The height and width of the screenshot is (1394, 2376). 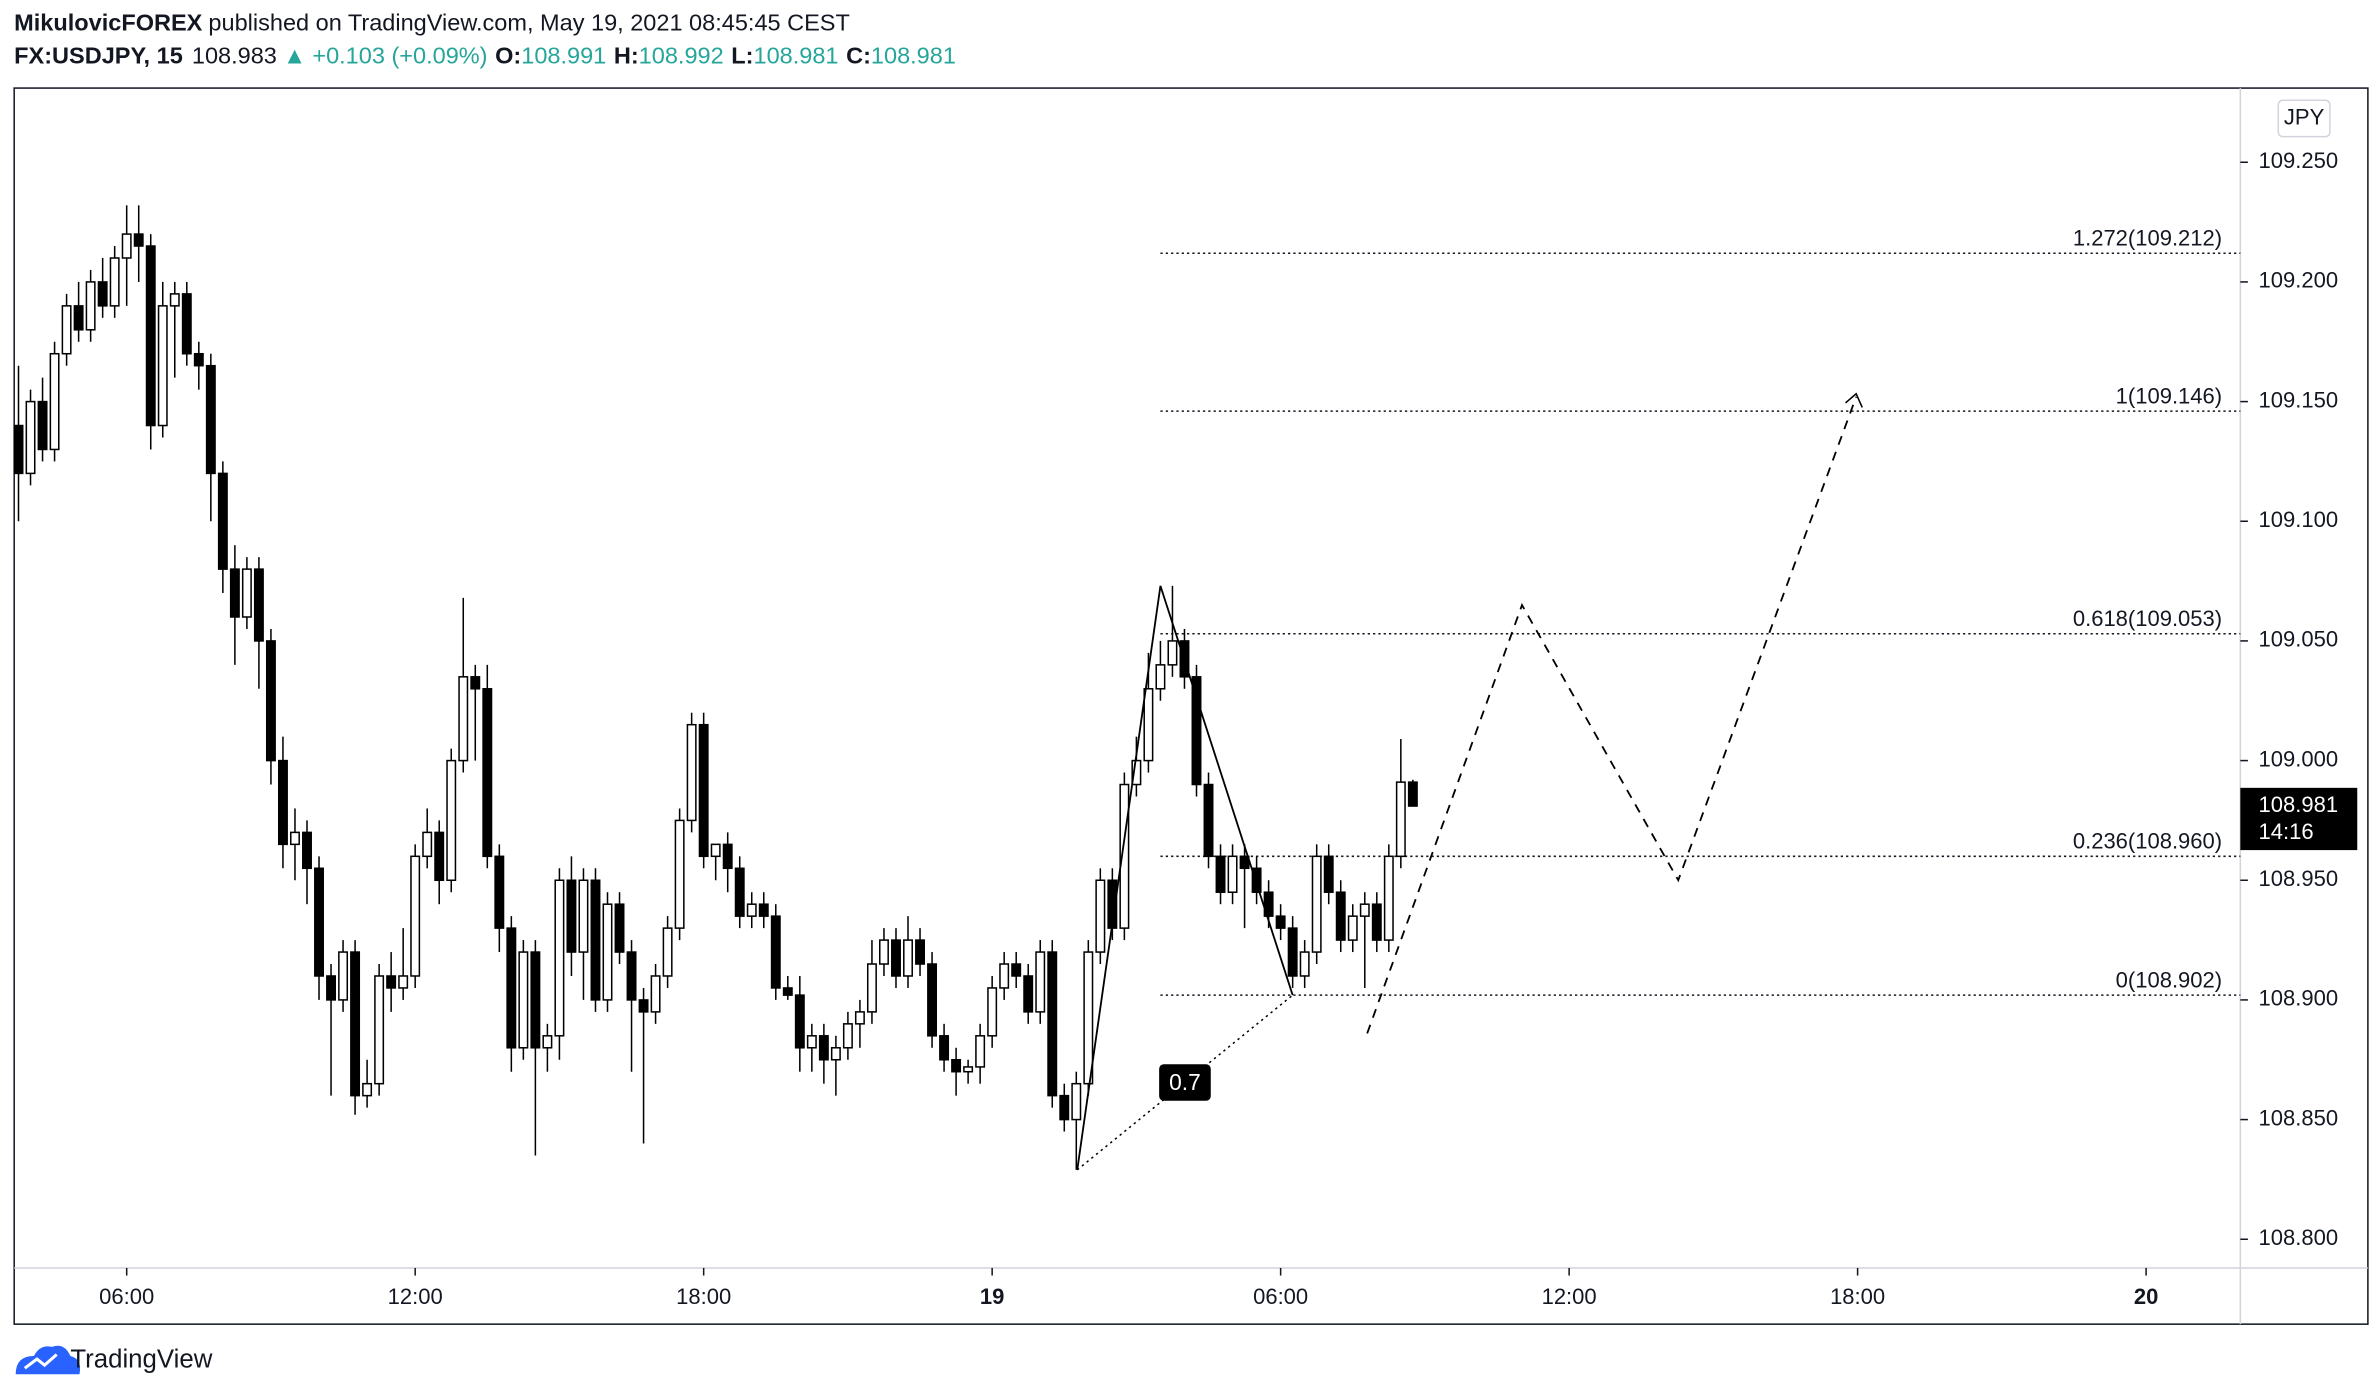 I want to click on fib-label: 1(109.146), so click(x=2169, y=395).